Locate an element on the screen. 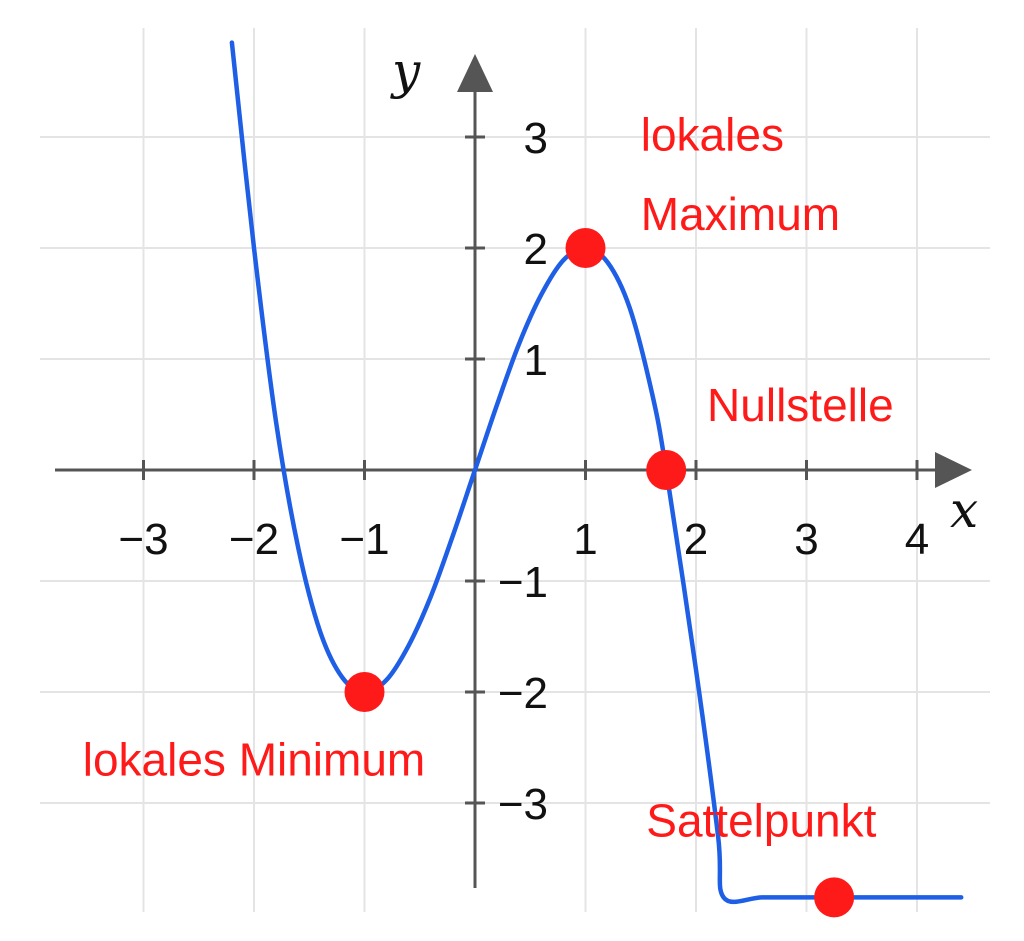 The image size is (1024, 941). lokales-maximum-label-line: Maximum is located at coordinates (740, 214).